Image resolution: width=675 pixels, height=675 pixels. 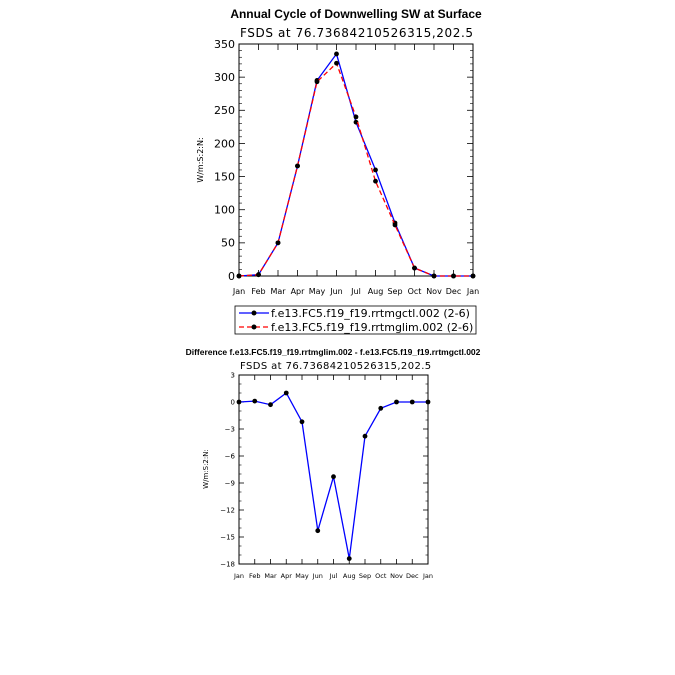 What do you see at coordinates (254, 327) in the screenshot?
I see `legend-marker-lim` at bounding box center [254, 327].